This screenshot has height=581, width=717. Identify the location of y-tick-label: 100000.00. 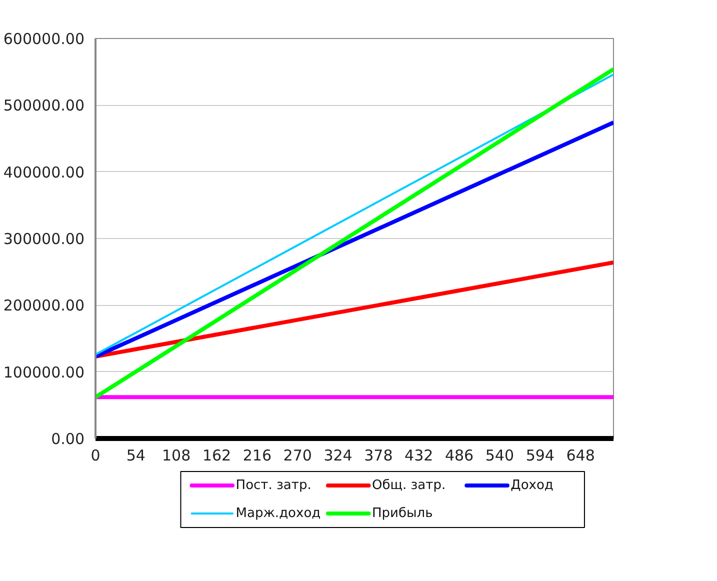
(44, 372).